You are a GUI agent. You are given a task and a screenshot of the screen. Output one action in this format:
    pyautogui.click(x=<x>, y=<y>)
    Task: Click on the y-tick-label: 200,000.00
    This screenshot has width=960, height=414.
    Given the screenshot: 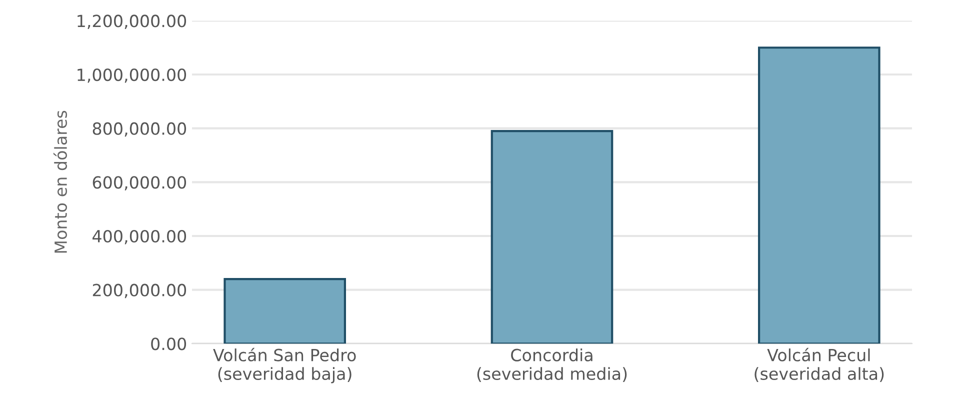 What is the action you would take?
    pyautogui.click(x=139, y=291)
    